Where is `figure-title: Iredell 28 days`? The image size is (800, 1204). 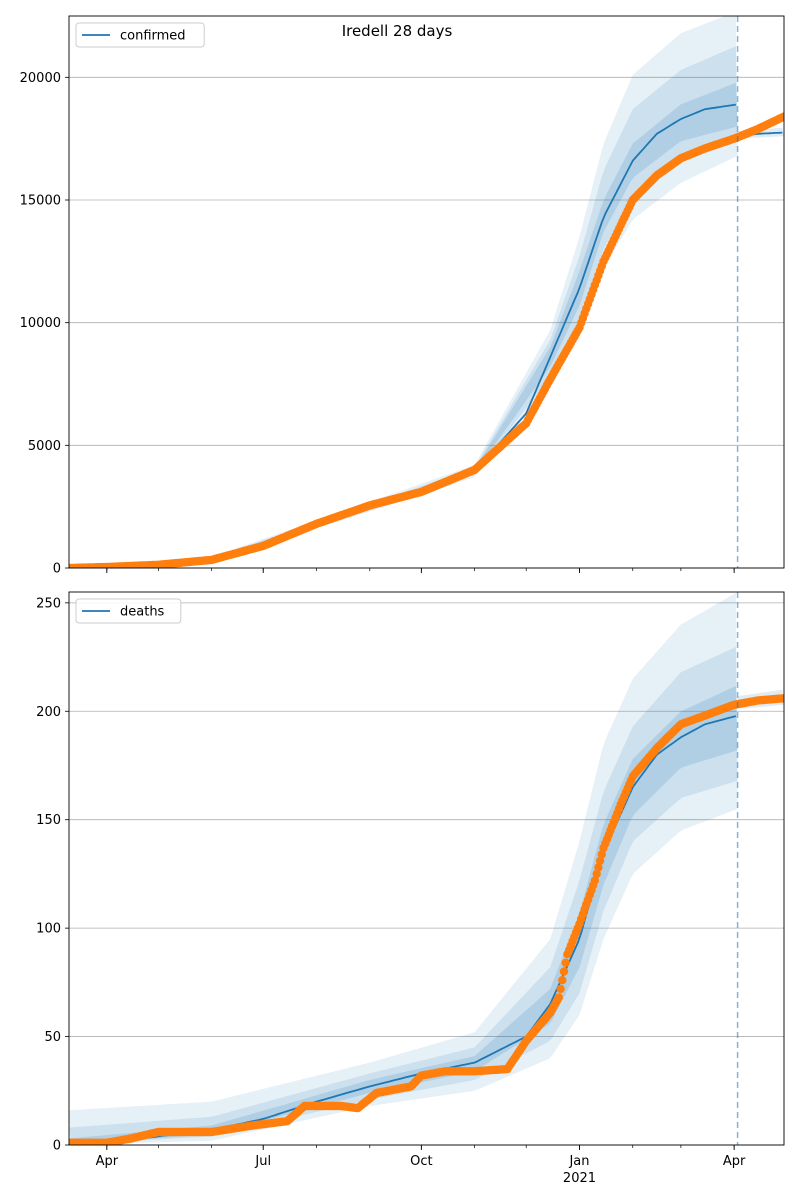
figure-title: Iredell 28 days is located at coordinates (397, 31).